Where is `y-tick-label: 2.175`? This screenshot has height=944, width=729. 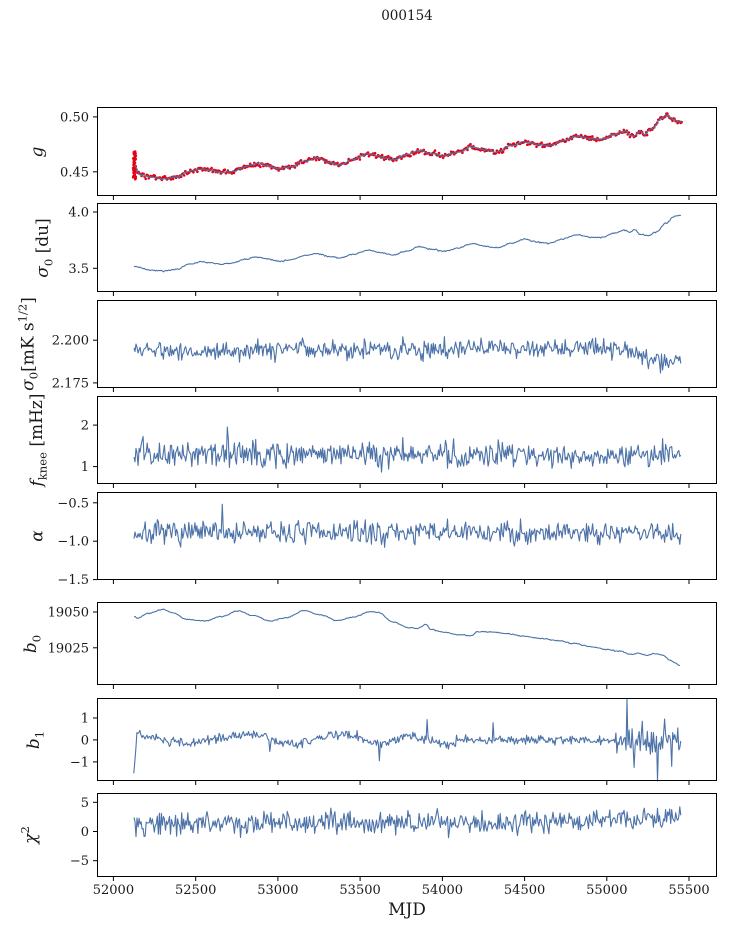
y-tick-label: 2.175 is located at coordinates (70, 383).